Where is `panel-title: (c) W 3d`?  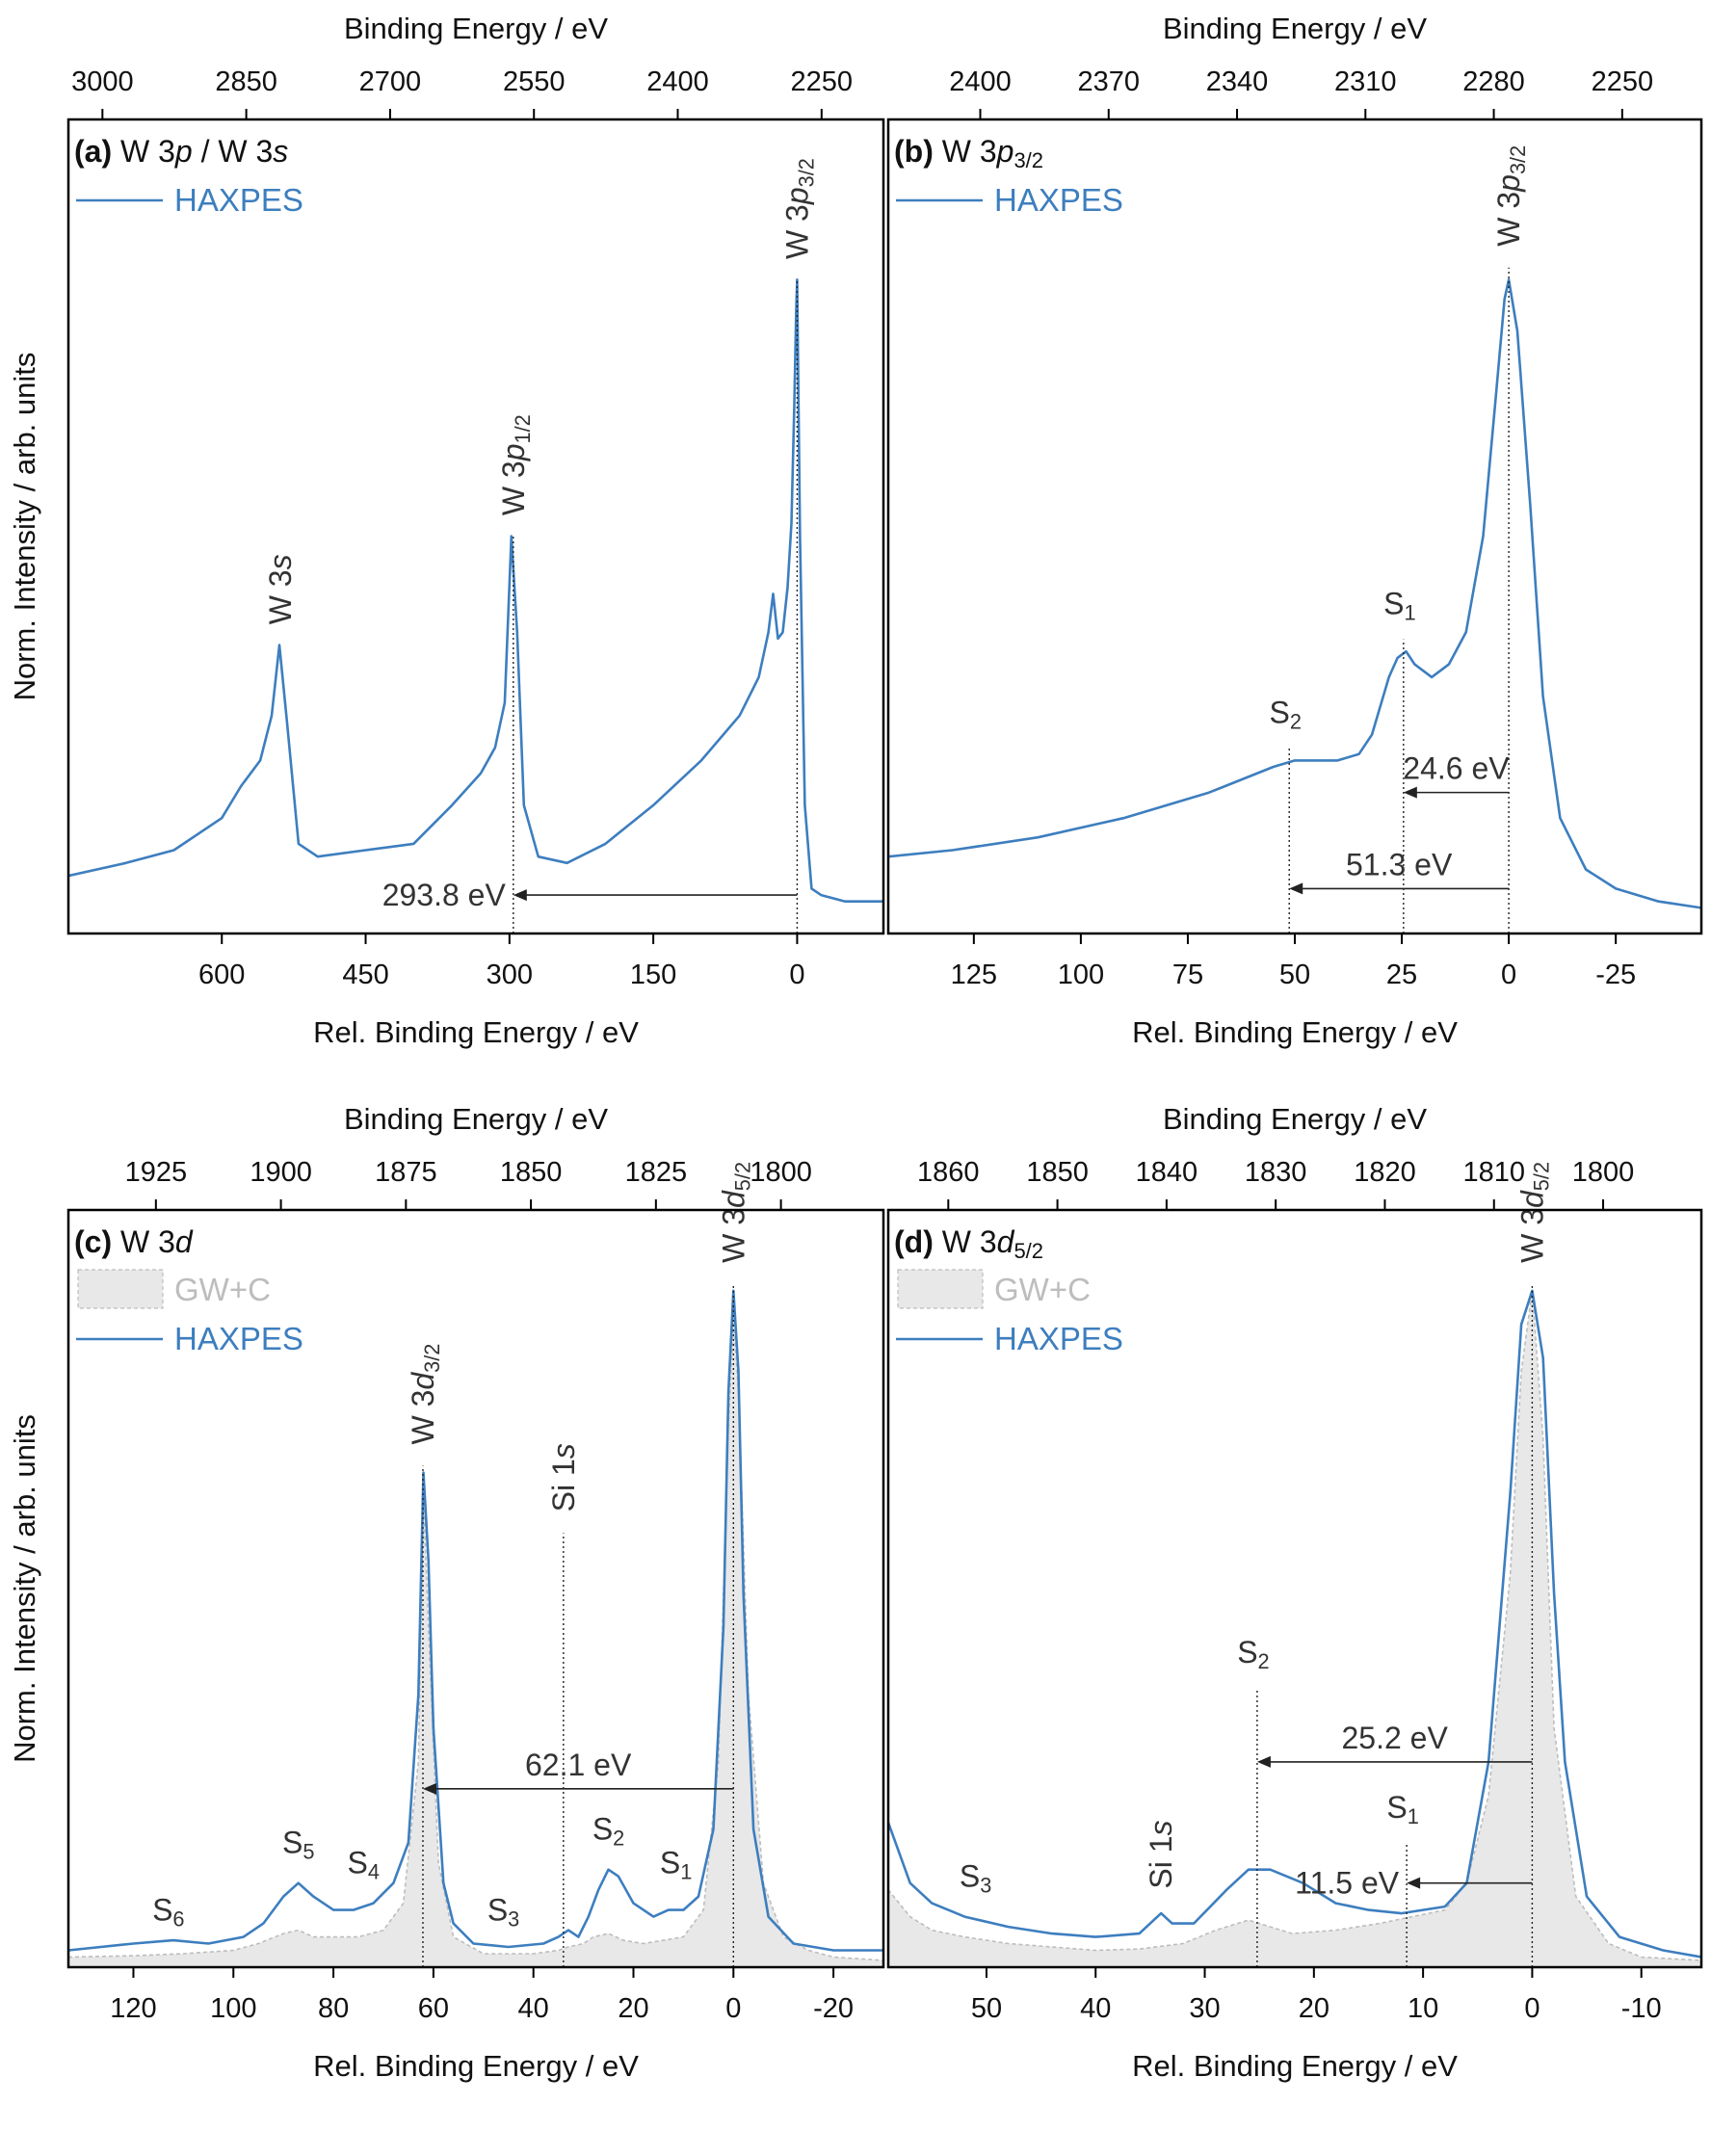
panel-title: (c) W 3d is located at coordinates (134, 1242).